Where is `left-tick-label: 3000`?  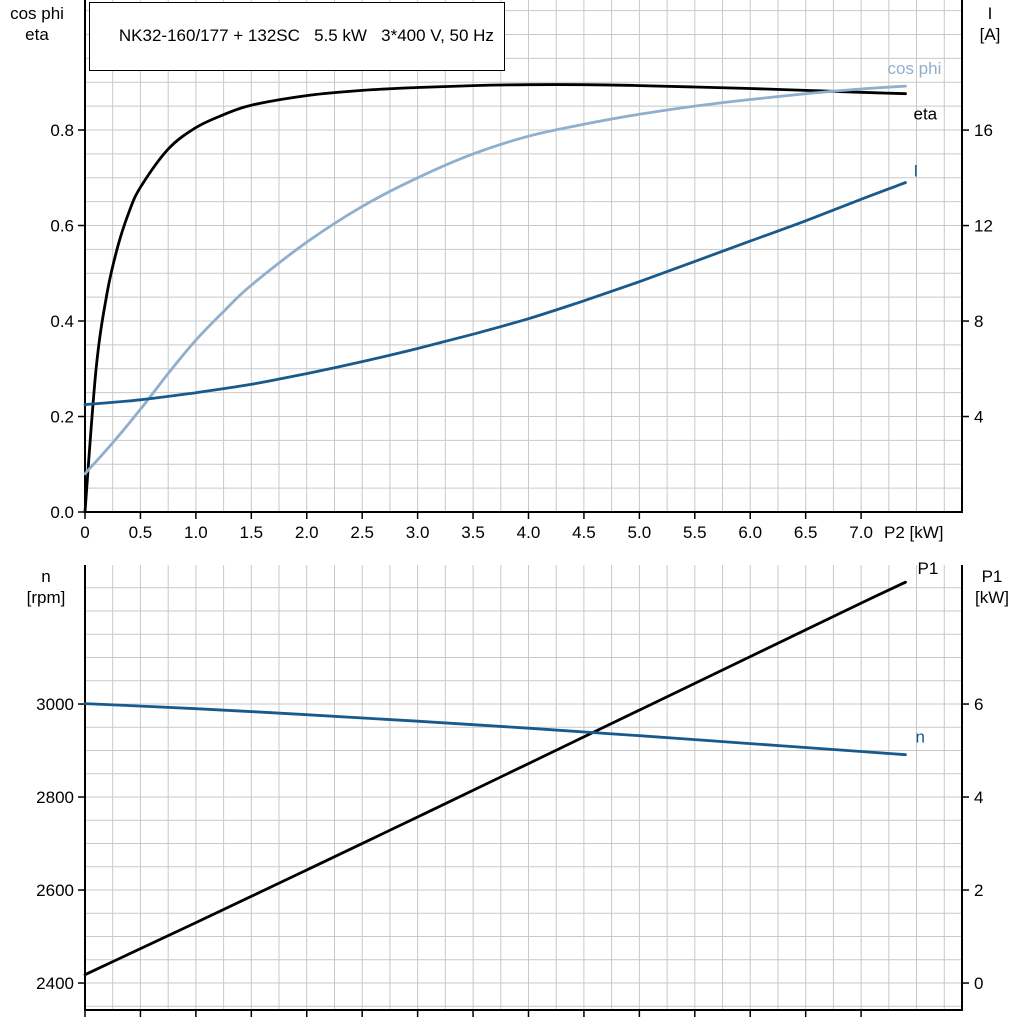
left-tick-label: 3000 is located at coordinates (55, 704).